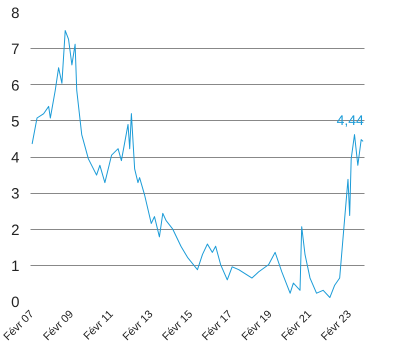 The width and height of the screenshot is (394, 350). I want to click on y-tick-label: 4, so click(15, 158).